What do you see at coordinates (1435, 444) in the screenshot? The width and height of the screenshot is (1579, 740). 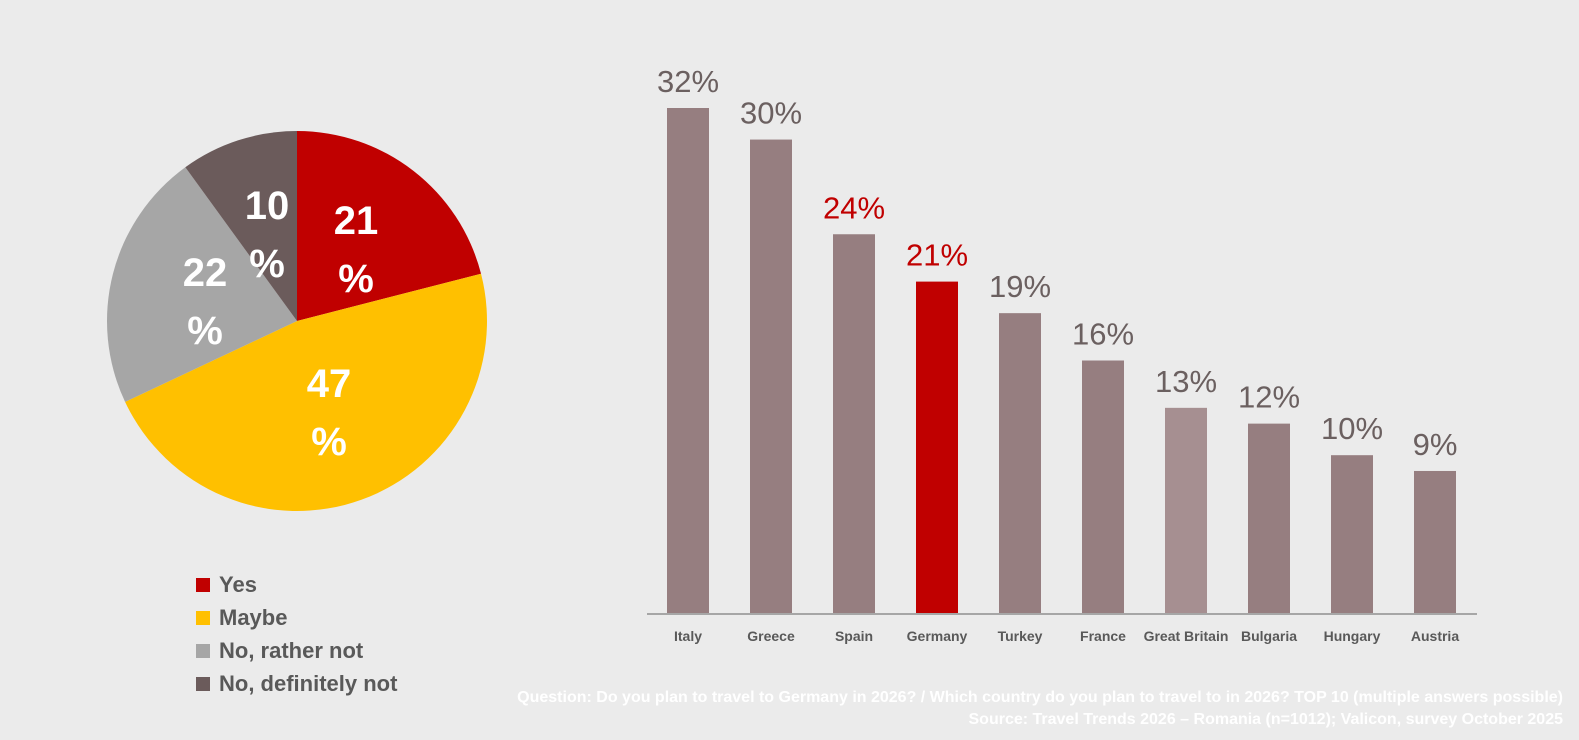 I see `bar-value-austria: 9%` at bounding box center [1435, 444].